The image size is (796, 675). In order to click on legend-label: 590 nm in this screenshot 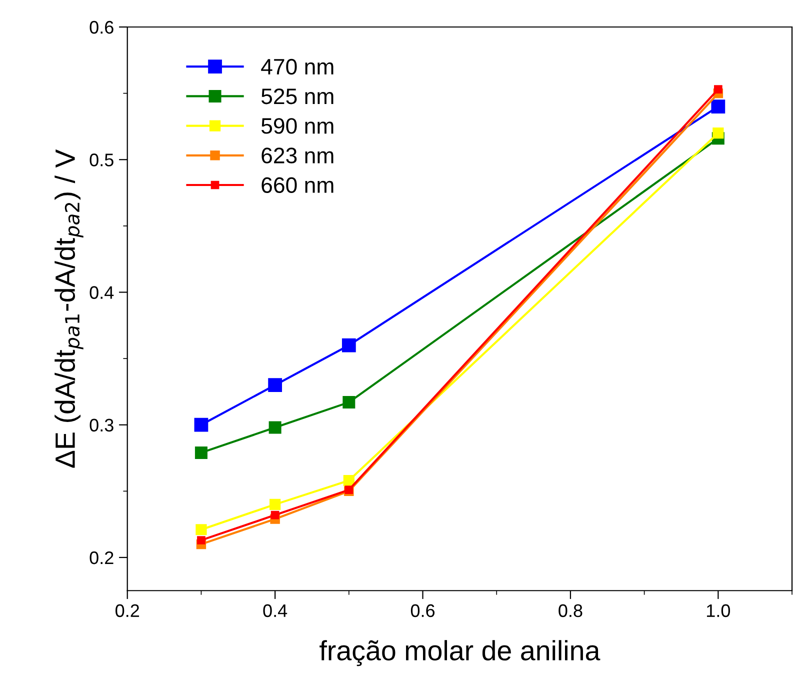, I will do `click(297, 126)`.